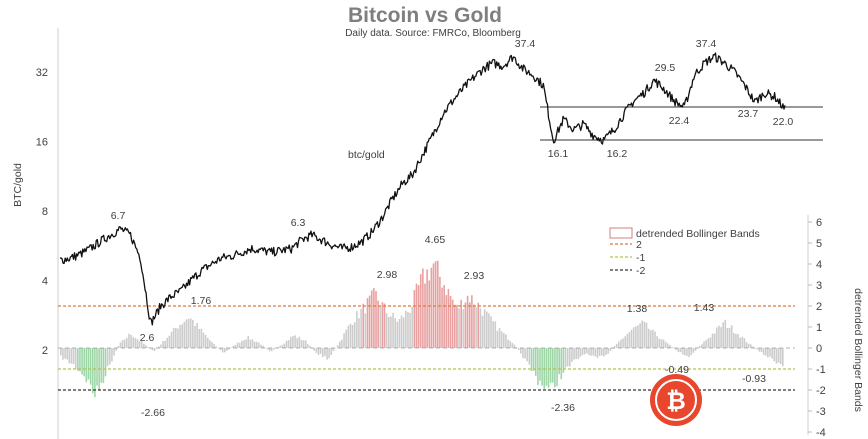 This screenshot has width=868, height=439. I want to click on legend: detrended Bollinger Bands 2-1-2, so click(684, 252).